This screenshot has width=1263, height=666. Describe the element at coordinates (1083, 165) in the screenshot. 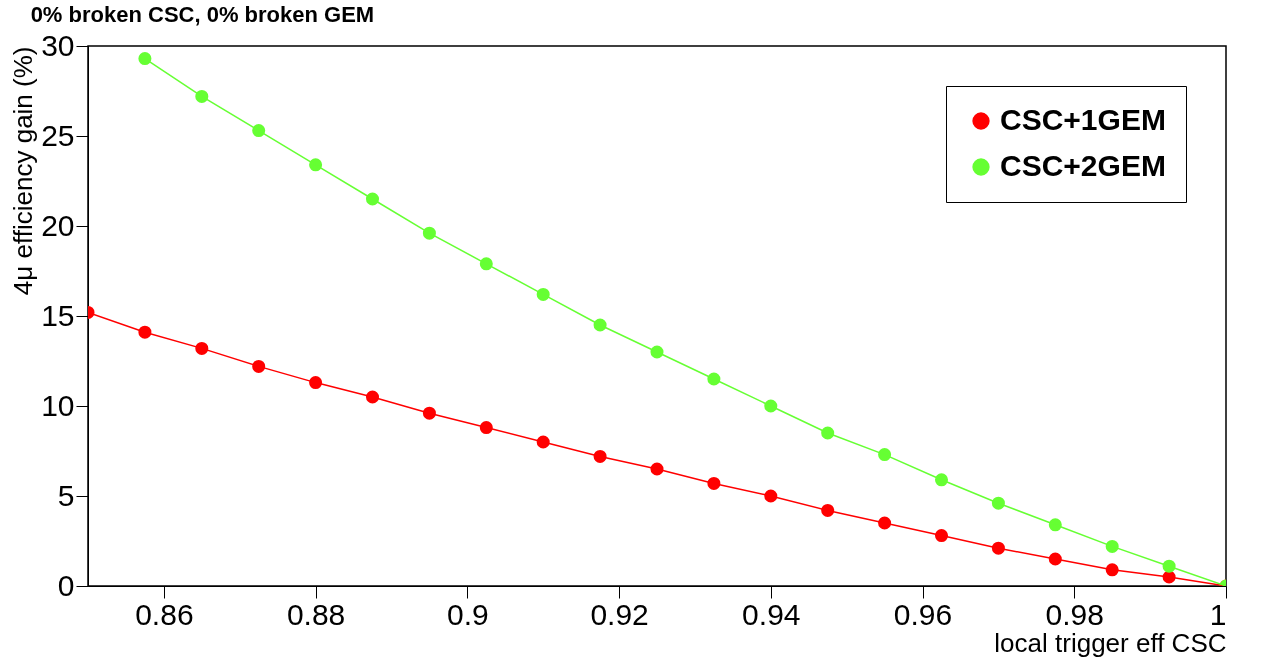

I see `legend-label: CSC+2GEM` at that location.